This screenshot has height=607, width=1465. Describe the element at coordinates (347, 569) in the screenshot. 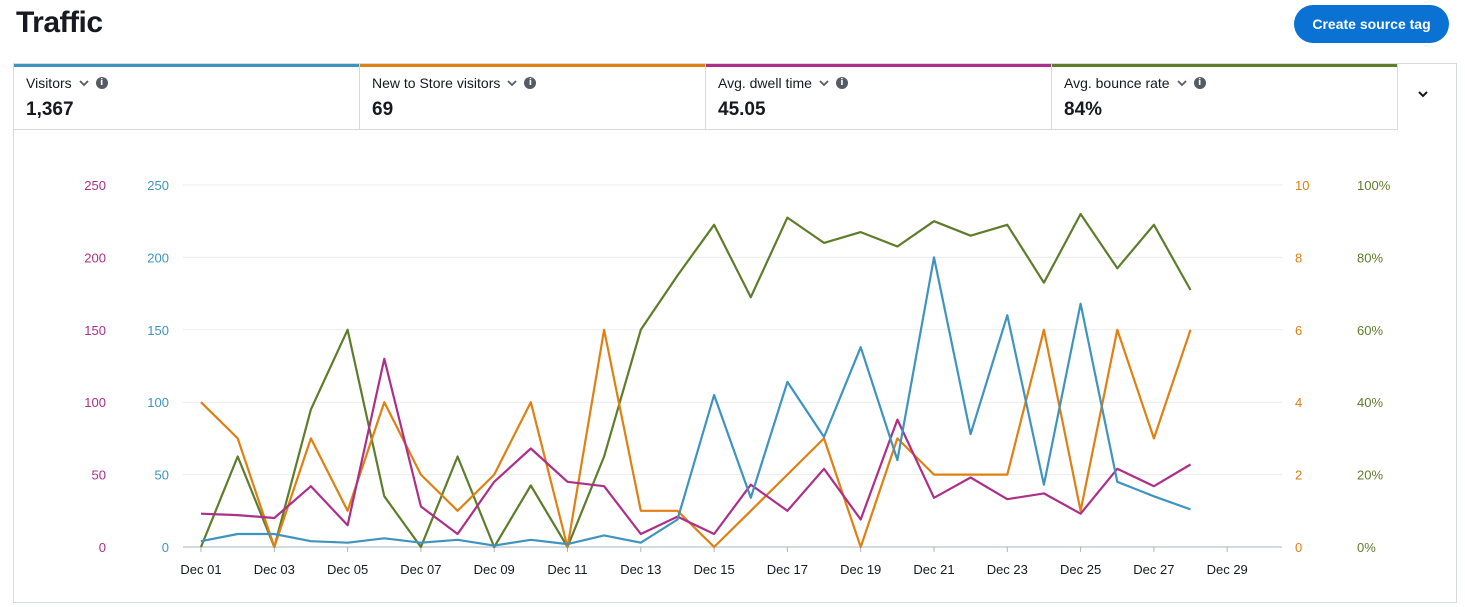

I see `x-tick-label: Dec 05` at that location.